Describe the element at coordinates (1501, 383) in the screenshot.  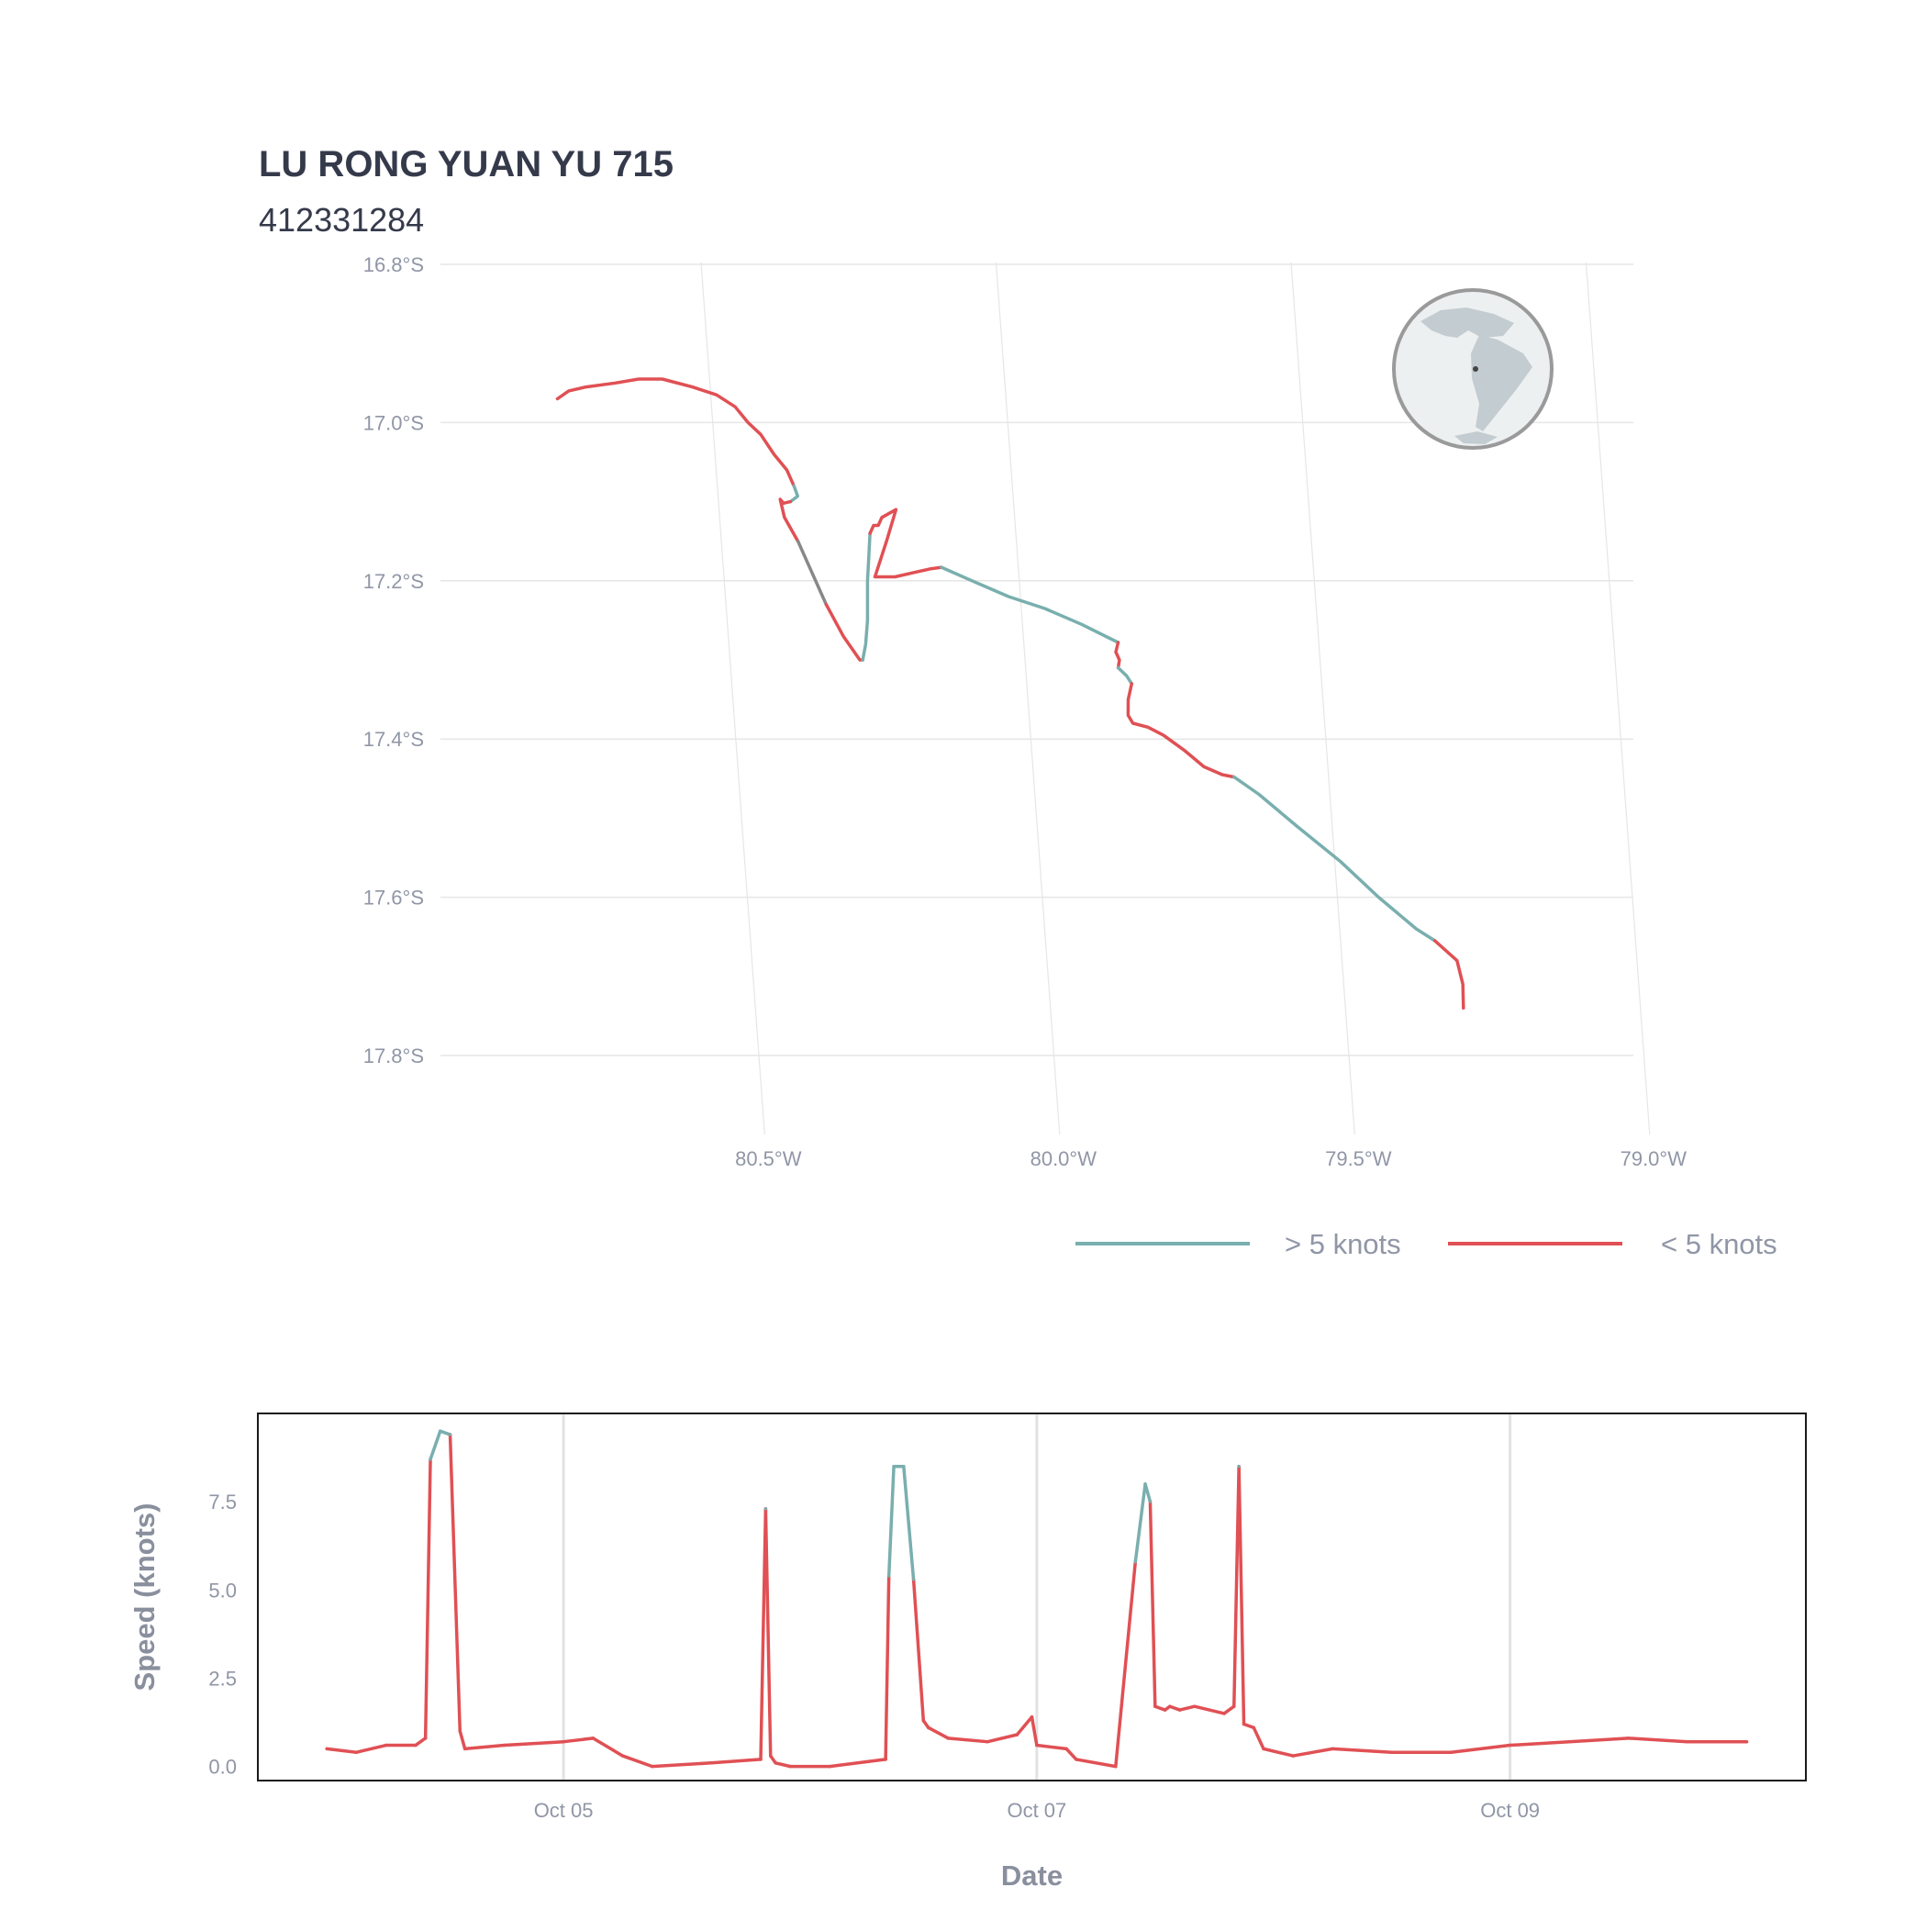
I see `globe-land-south-america` at that location.